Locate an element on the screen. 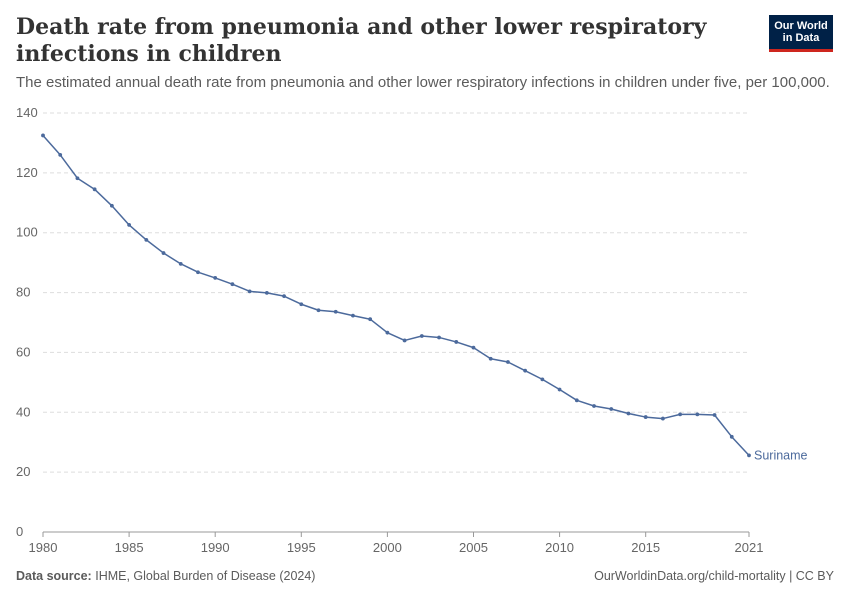 Image resolution: width=850 pixels, height=600 pixels. series-label: Suriname is located at coordinates (781, 455).